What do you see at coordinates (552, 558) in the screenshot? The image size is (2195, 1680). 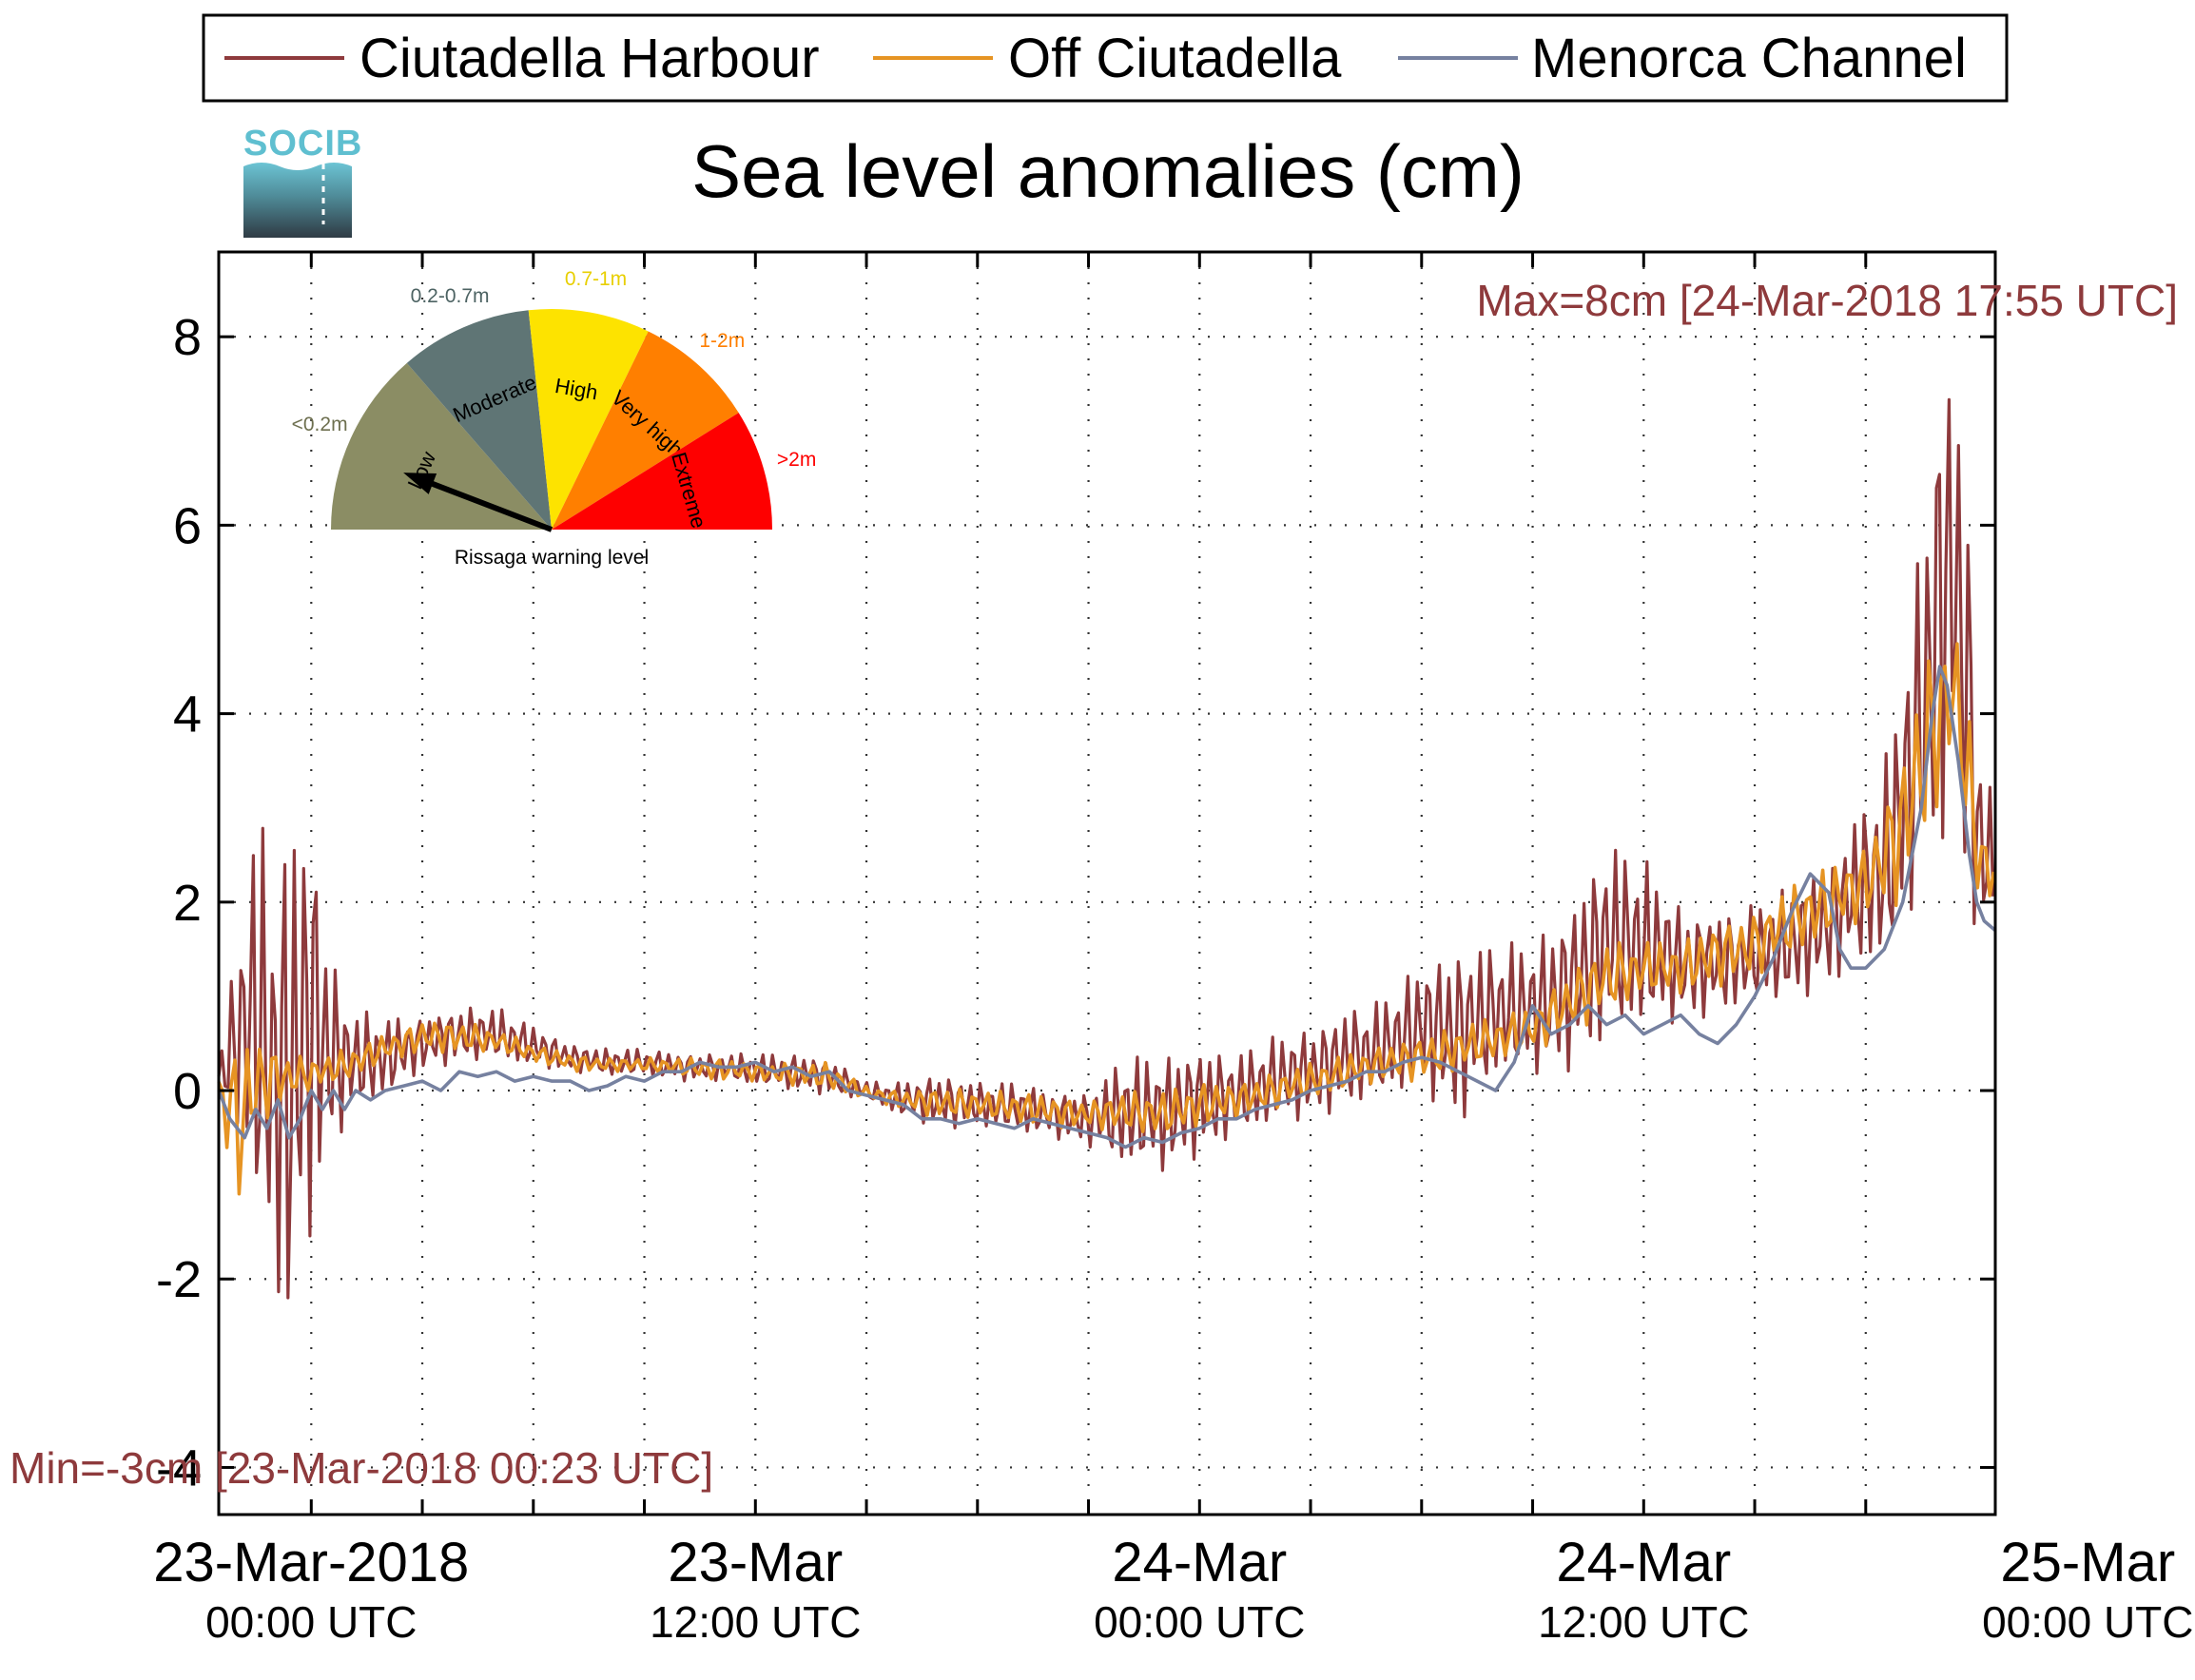 I see `gauge-caption: Rissaga warning level` at bounding box center [552, 558].